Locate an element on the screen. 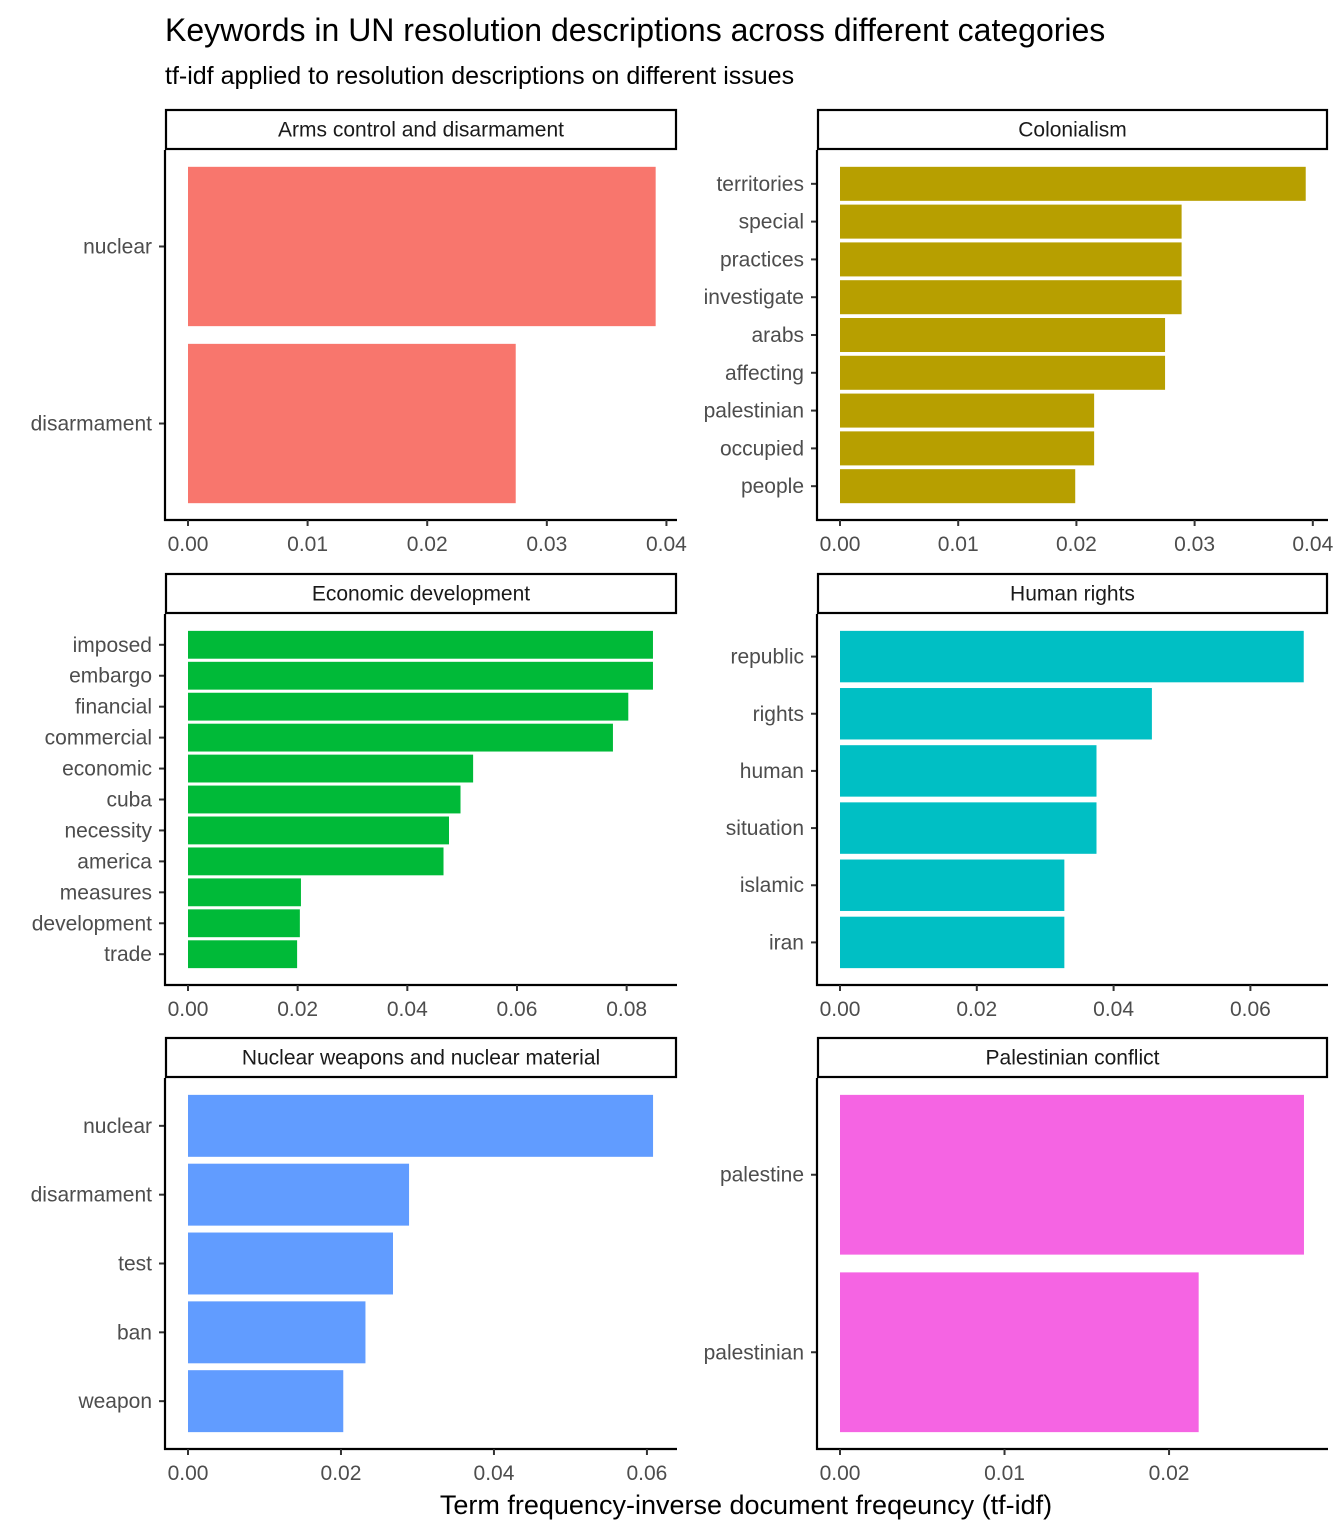 The height and width of the screenshot is (1536, 1344). bar-imposed is located at coordinates (420, 644).